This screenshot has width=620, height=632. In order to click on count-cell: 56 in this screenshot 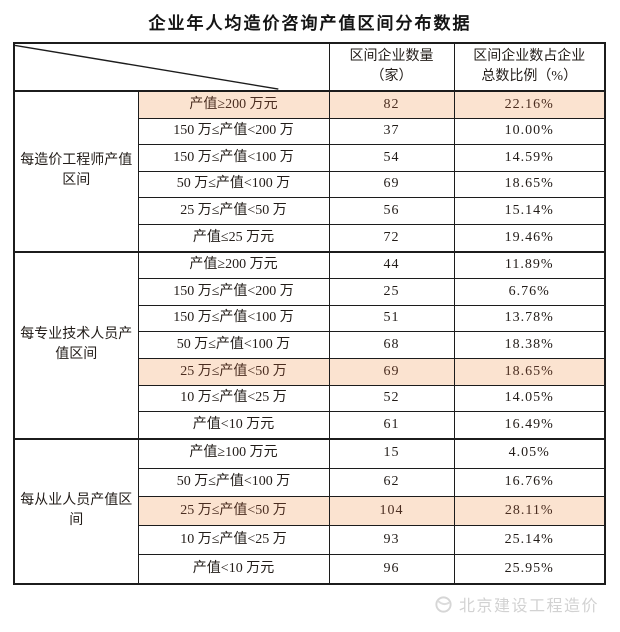, I will do `click(391, 211)`.